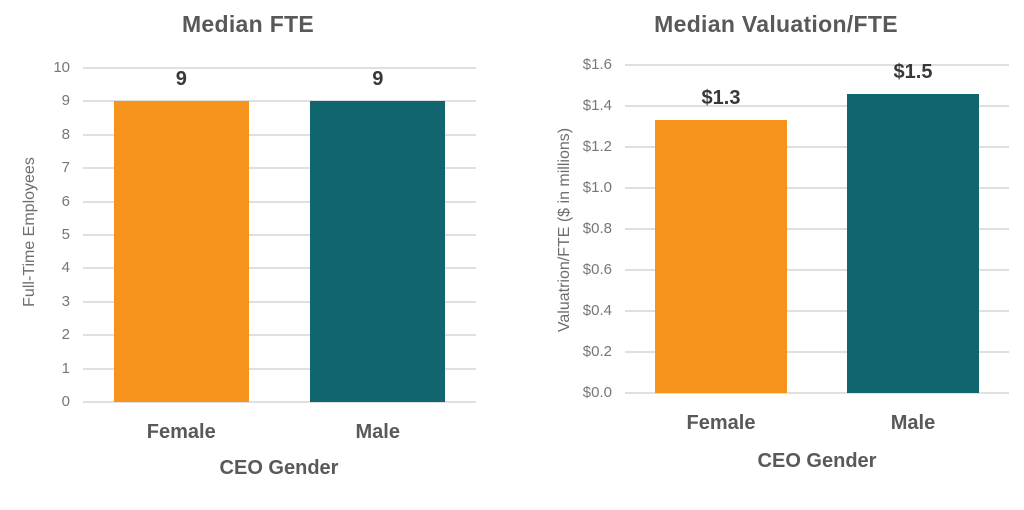  Describe the element at coordinates (65, 301) in the screenshot. I see `y-tick-label: 3` at that location.